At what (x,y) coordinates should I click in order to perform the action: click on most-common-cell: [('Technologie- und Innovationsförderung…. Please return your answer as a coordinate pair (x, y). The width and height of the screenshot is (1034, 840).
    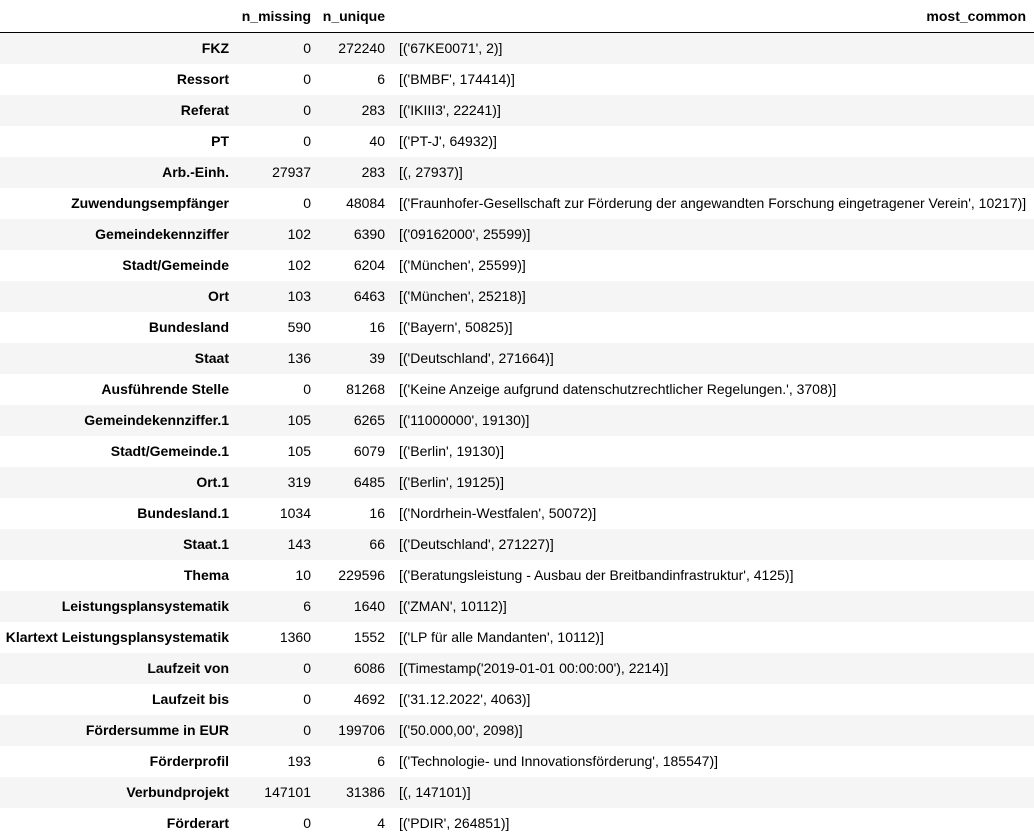
    Looking at the image, I should click on (559, 761).